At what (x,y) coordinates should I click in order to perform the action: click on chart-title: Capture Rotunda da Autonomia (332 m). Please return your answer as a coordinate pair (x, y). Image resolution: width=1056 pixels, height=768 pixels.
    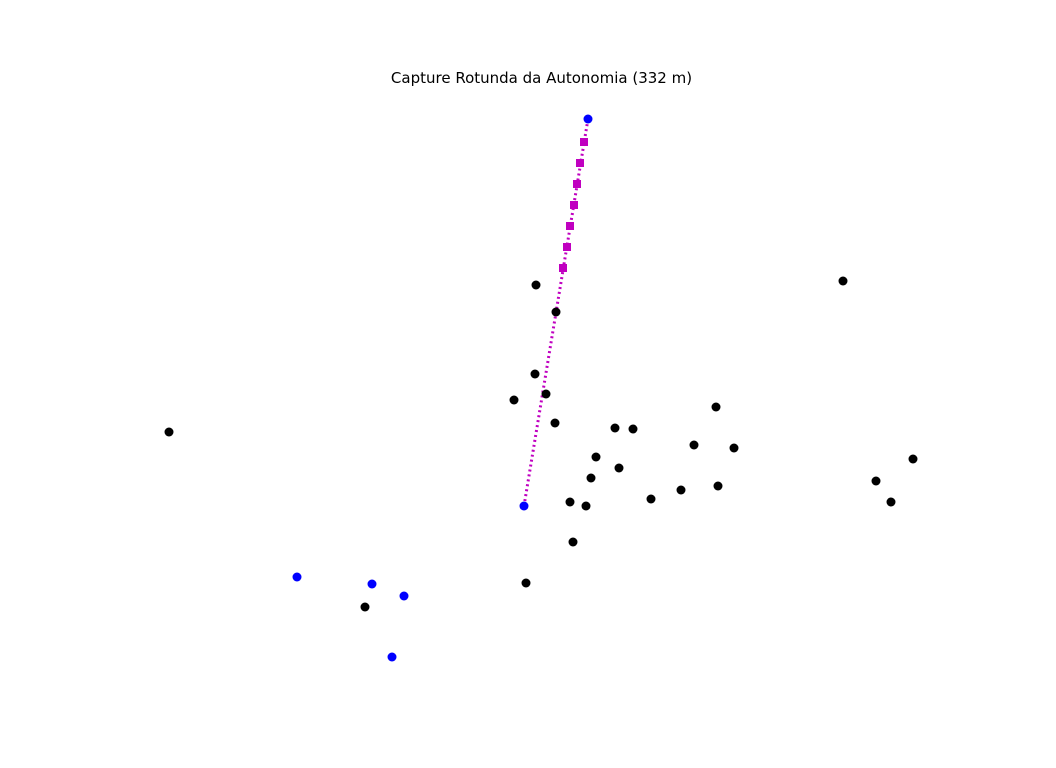
    Looking at the image, I should click on (541, 78).